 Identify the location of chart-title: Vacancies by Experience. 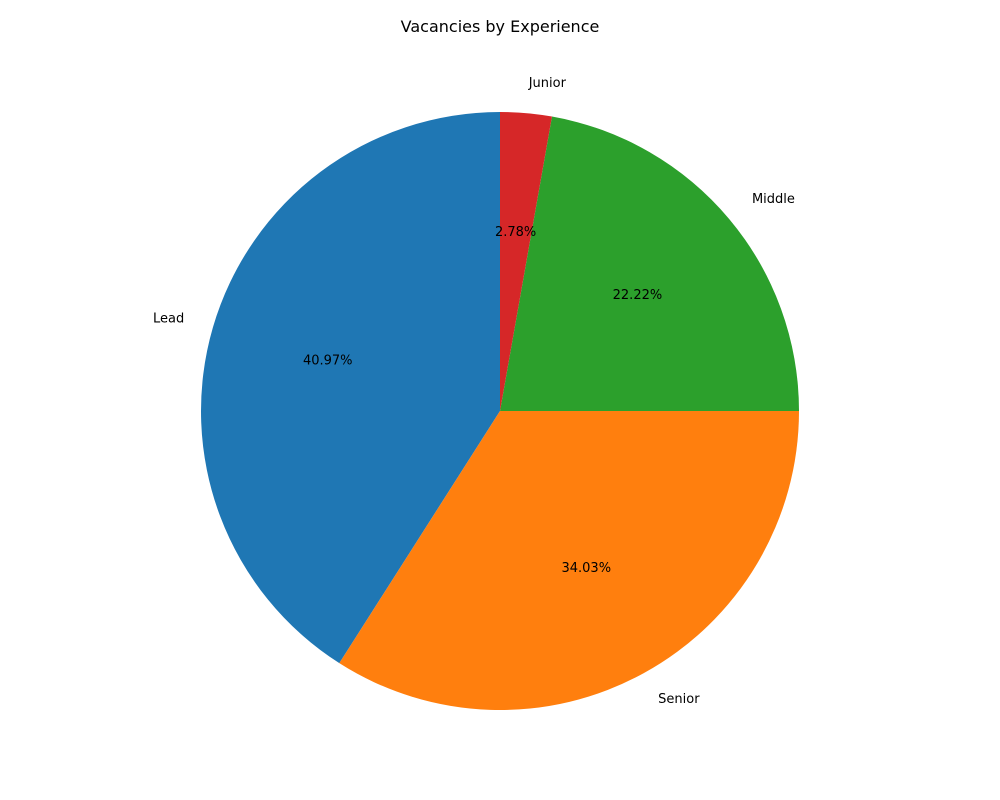
(500, 26).